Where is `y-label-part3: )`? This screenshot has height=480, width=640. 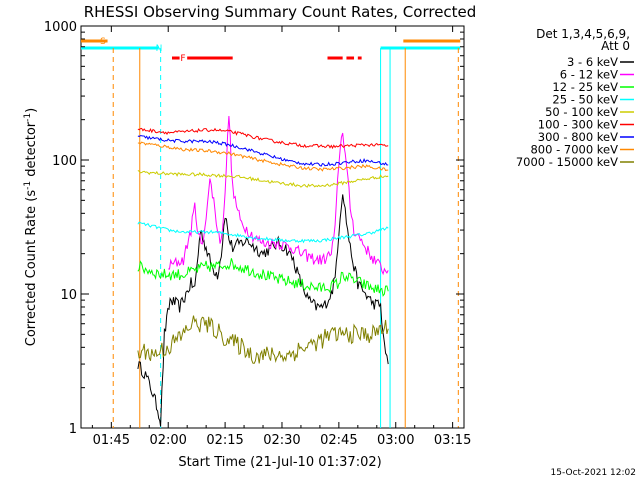
y-label-part3: ) is located at coordinates (31, 110).